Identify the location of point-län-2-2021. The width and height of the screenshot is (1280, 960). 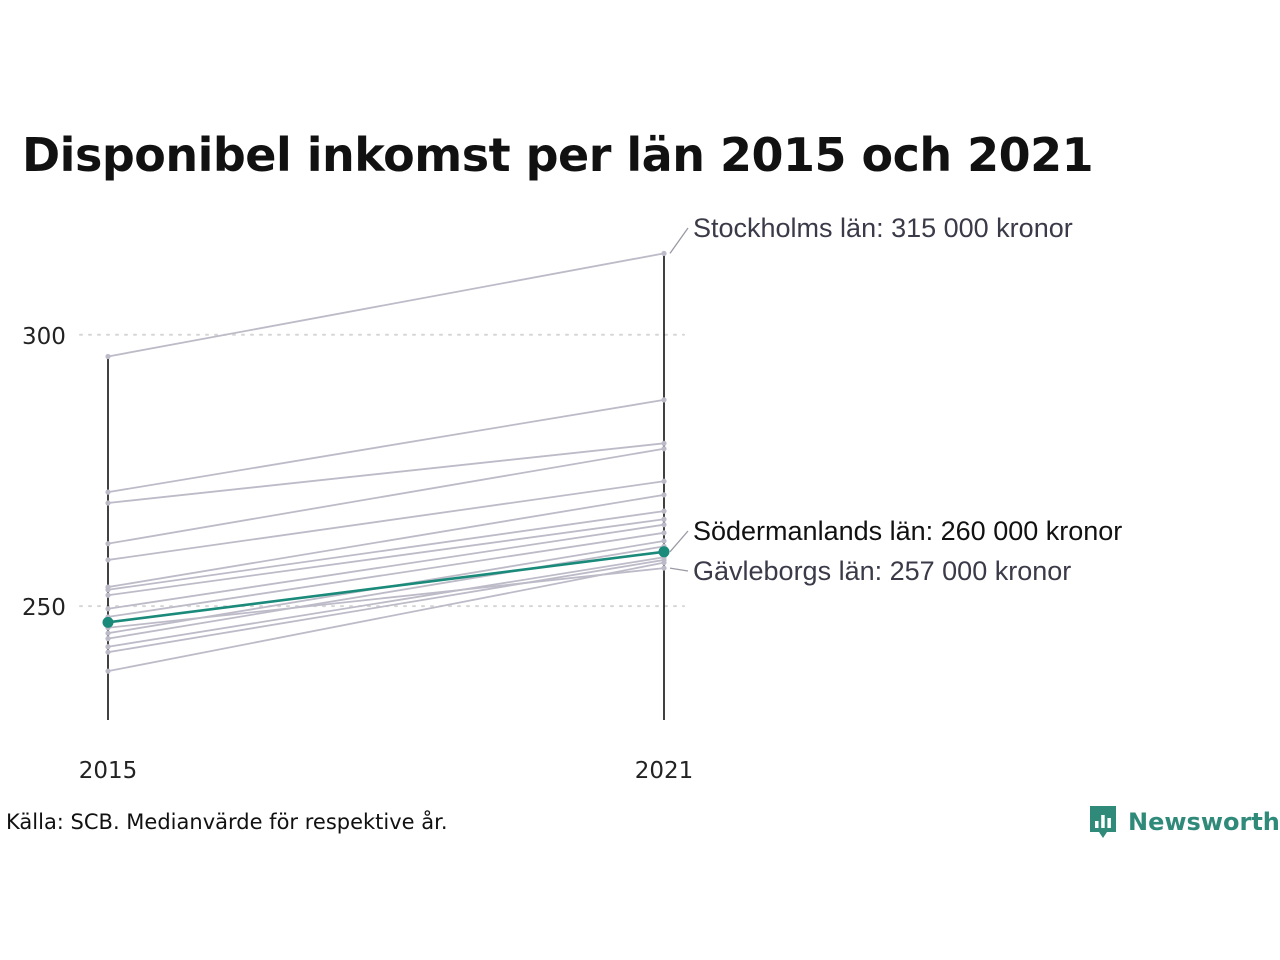
(664, 400).